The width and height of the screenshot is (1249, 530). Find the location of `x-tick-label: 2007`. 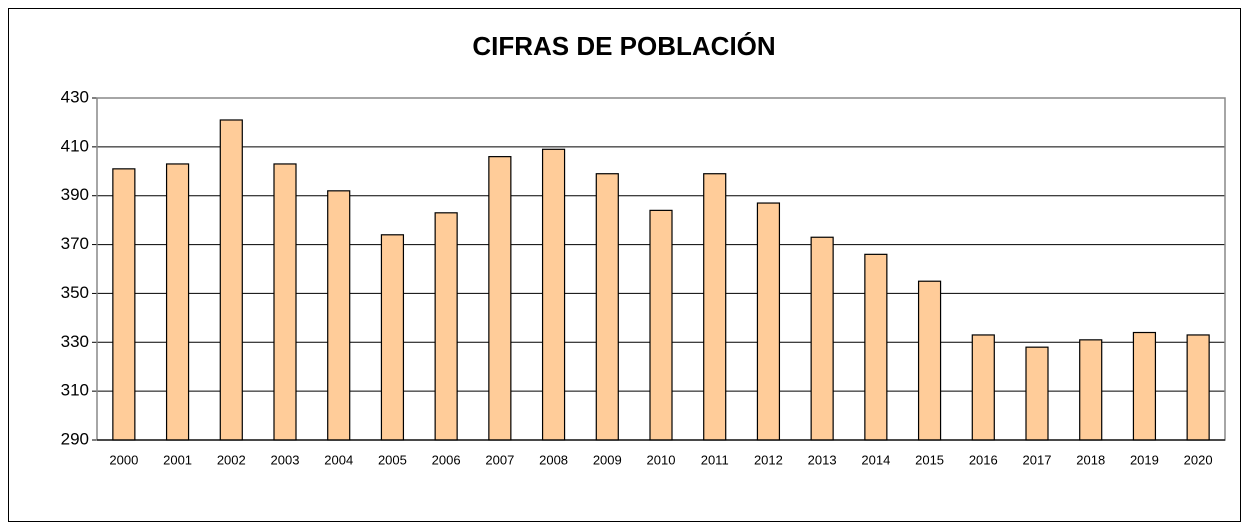

x-tick-label: 2007 is located at coordinates (499, 459).